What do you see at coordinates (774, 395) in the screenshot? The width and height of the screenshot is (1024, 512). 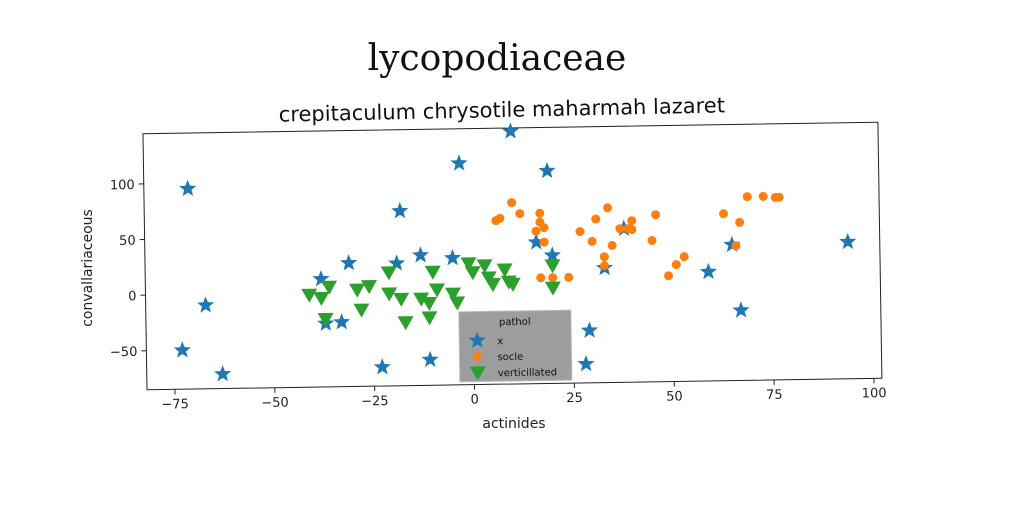 I see `x-tick-label: 75` at bounding box center [774, 395].